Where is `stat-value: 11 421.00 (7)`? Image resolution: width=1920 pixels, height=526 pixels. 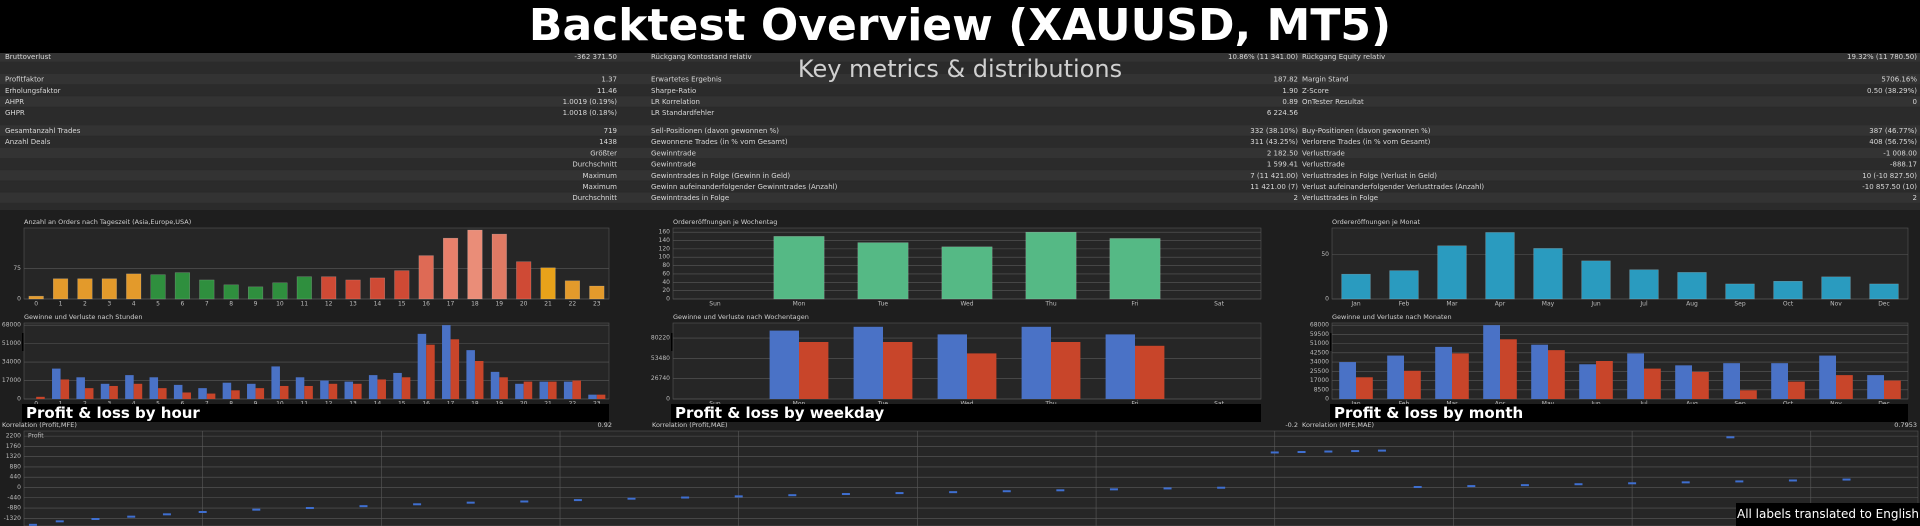 stat-value: 11 421.00 (7) is located at coordinates (1274, 187).